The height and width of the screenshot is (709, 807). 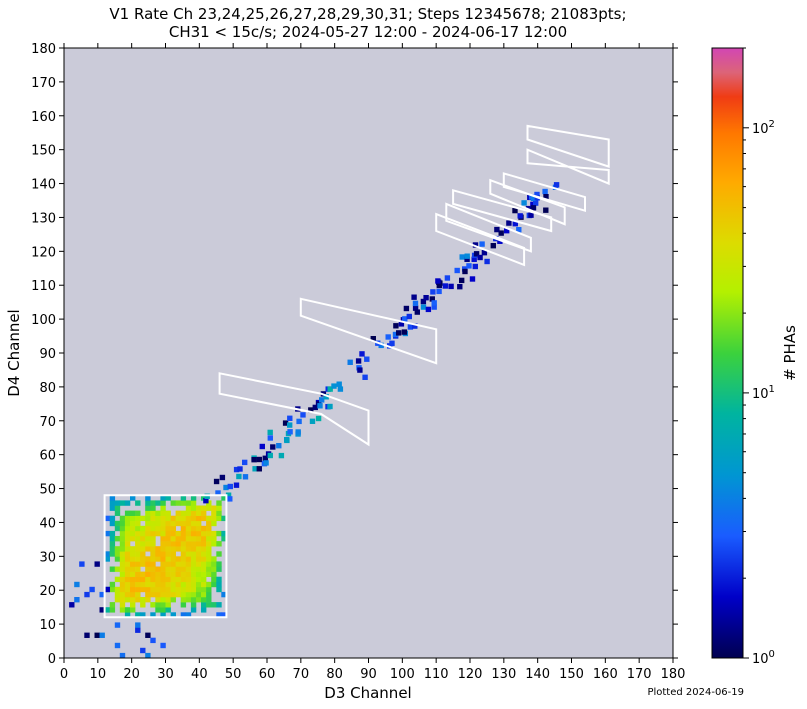 What do you see at coordinates (47, 456) in the screenshot?
I see `y-tick-label: 60` at bounding box center [47, 456].